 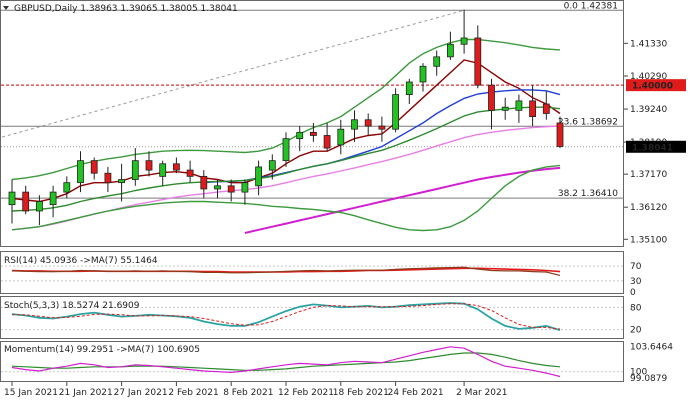 I want to click on stoch-d-line, so click(x=286, y=316).